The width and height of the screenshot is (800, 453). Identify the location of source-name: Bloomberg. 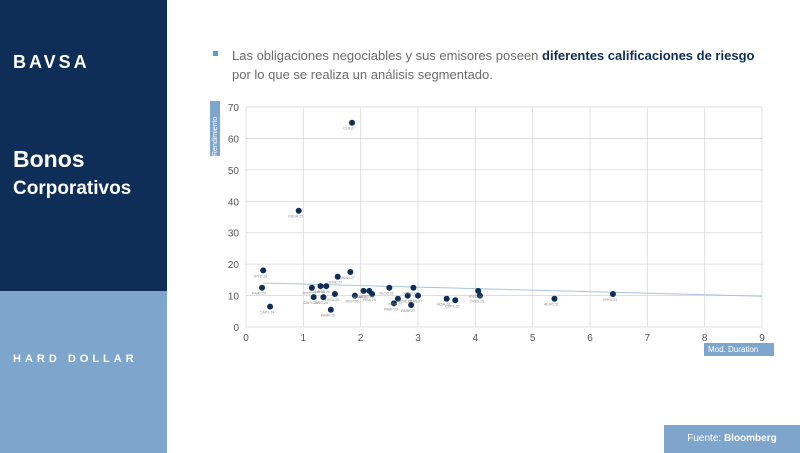
(750, 438).